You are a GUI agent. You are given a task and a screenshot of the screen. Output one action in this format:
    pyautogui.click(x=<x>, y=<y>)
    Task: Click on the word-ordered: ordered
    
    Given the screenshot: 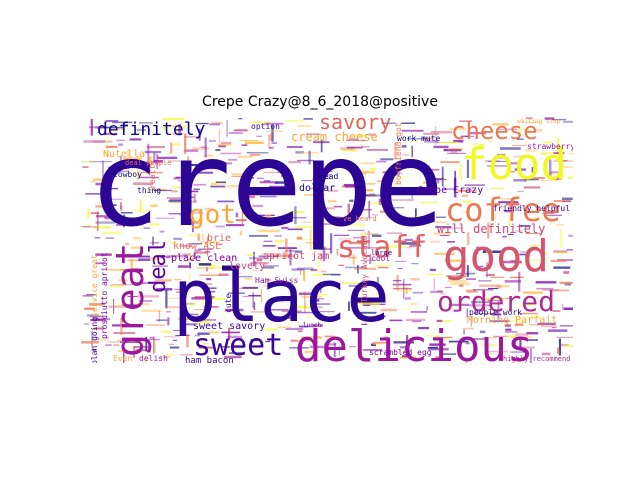 What is the action you would take?
    pyautogui.click(x=496, y=301)
    